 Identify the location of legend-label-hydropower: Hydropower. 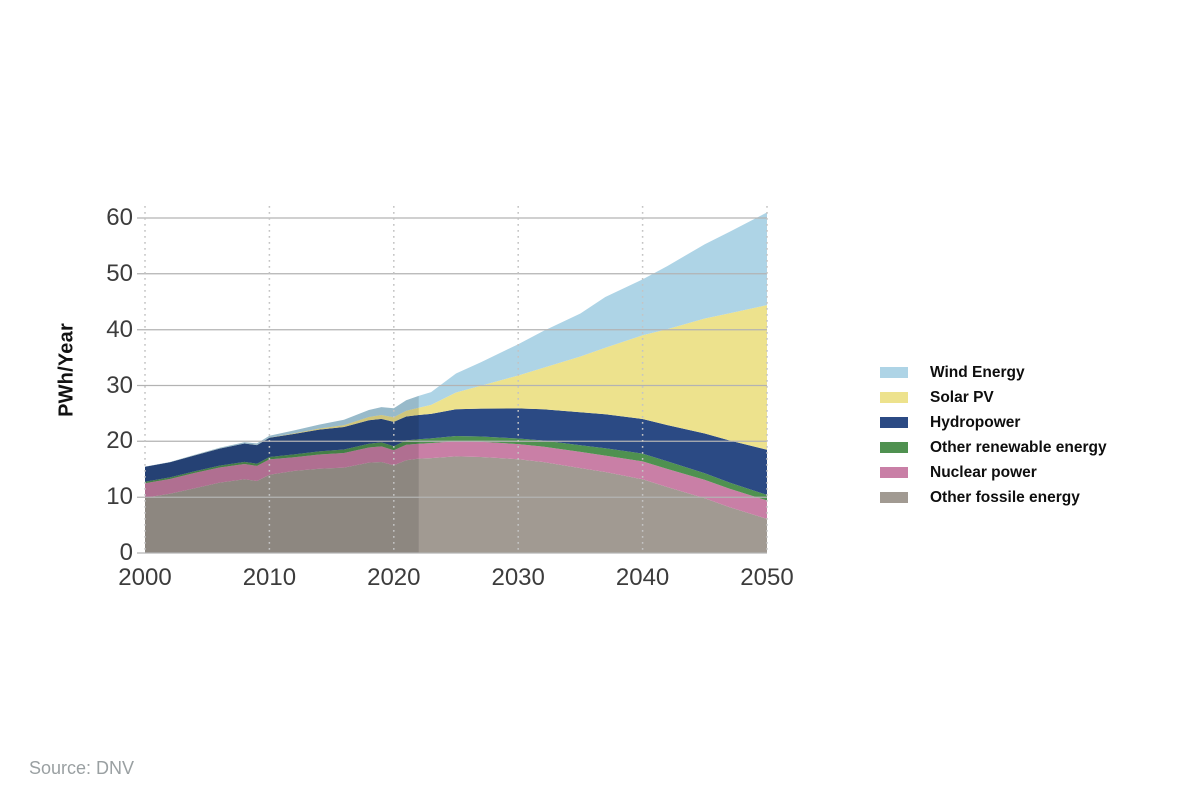
(975, 422).